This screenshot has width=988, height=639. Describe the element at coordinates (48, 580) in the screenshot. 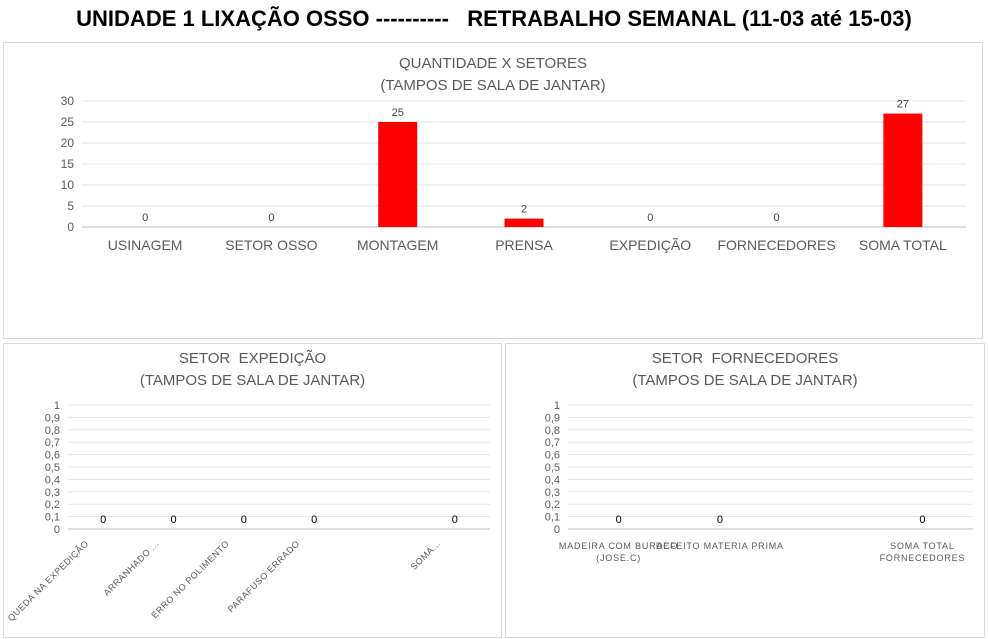

I see `x-tick-label: QUEDA NA EXPEDIÇÃO` at that location.